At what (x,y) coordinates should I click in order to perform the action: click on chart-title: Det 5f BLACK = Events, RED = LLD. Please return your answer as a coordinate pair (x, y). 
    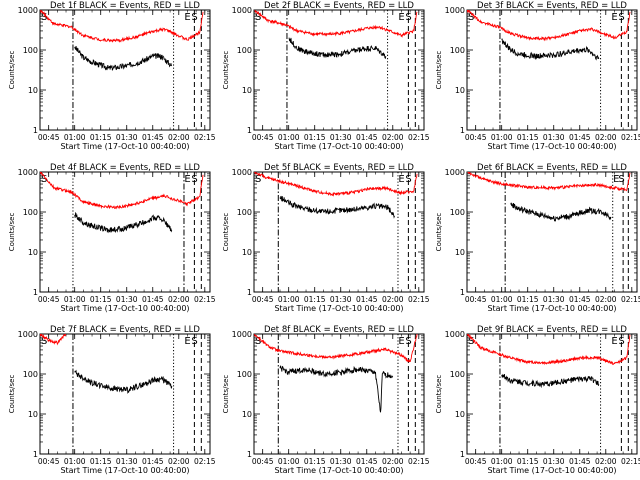
    Looking at the image, I should click on (339, 168).